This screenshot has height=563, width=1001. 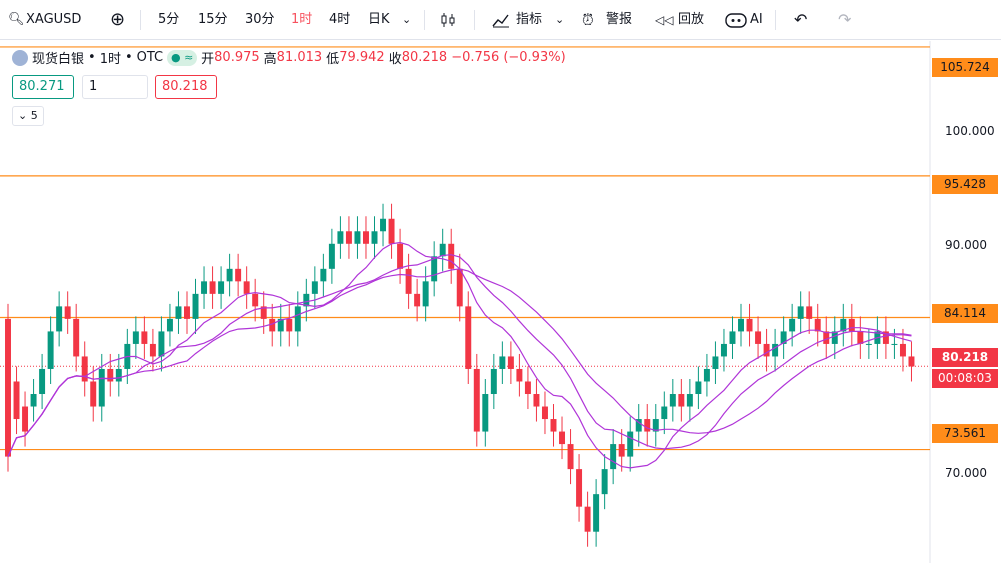 I want to click on quantity-input: 1, so click(x=115, y=87).